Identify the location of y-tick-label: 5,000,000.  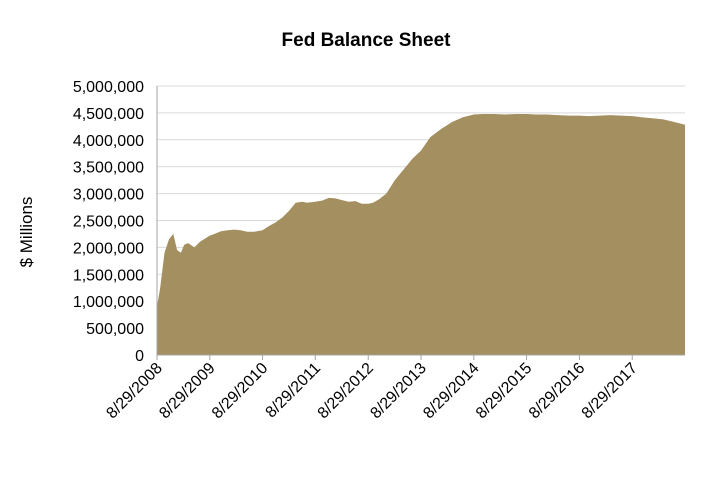
(108, 87).